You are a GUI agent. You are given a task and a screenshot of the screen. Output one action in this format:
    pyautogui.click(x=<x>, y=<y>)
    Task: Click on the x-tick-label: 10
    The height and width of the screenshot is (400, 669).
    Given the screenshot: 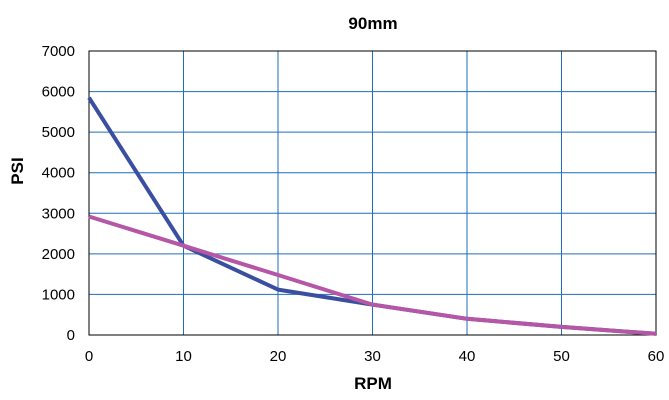 What is the action you would take?
    pyautogui.click(x=183, y=356)
    